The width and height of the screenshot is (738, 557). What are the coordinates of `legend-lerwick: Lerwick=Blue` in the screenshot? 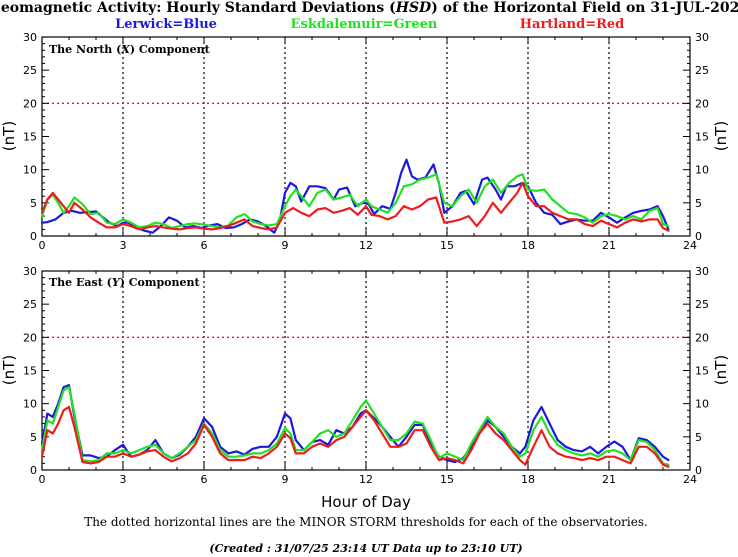 It's located at (166, 24).